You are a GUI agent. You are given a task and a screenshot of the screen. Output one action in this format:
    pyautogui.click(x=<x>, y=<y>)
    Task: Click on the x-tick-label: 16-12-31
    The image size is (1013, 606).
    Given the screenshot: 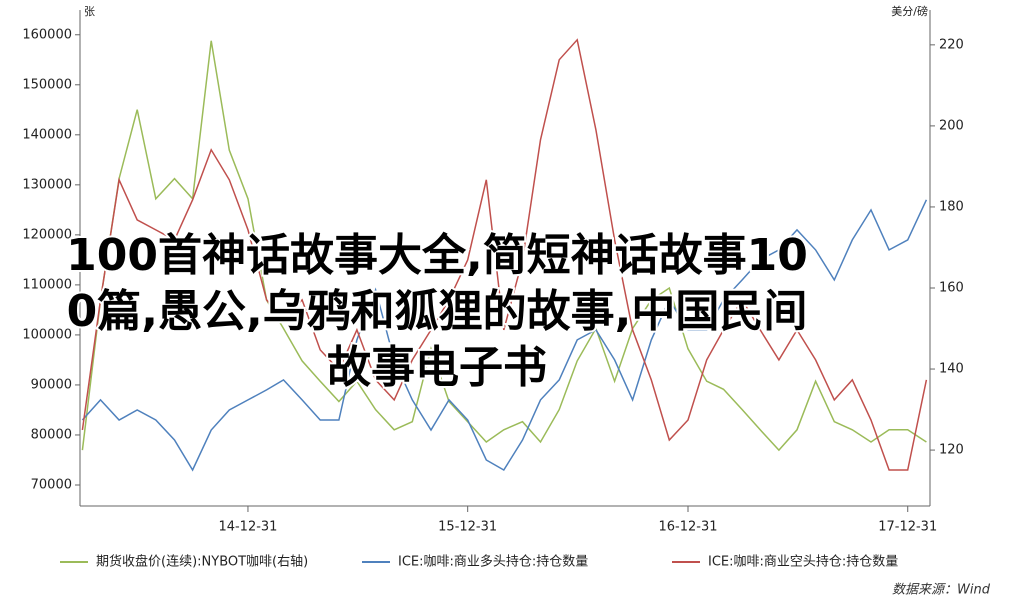 What is the action you would take?
    pyautogui.click(x=687, y=527)
    